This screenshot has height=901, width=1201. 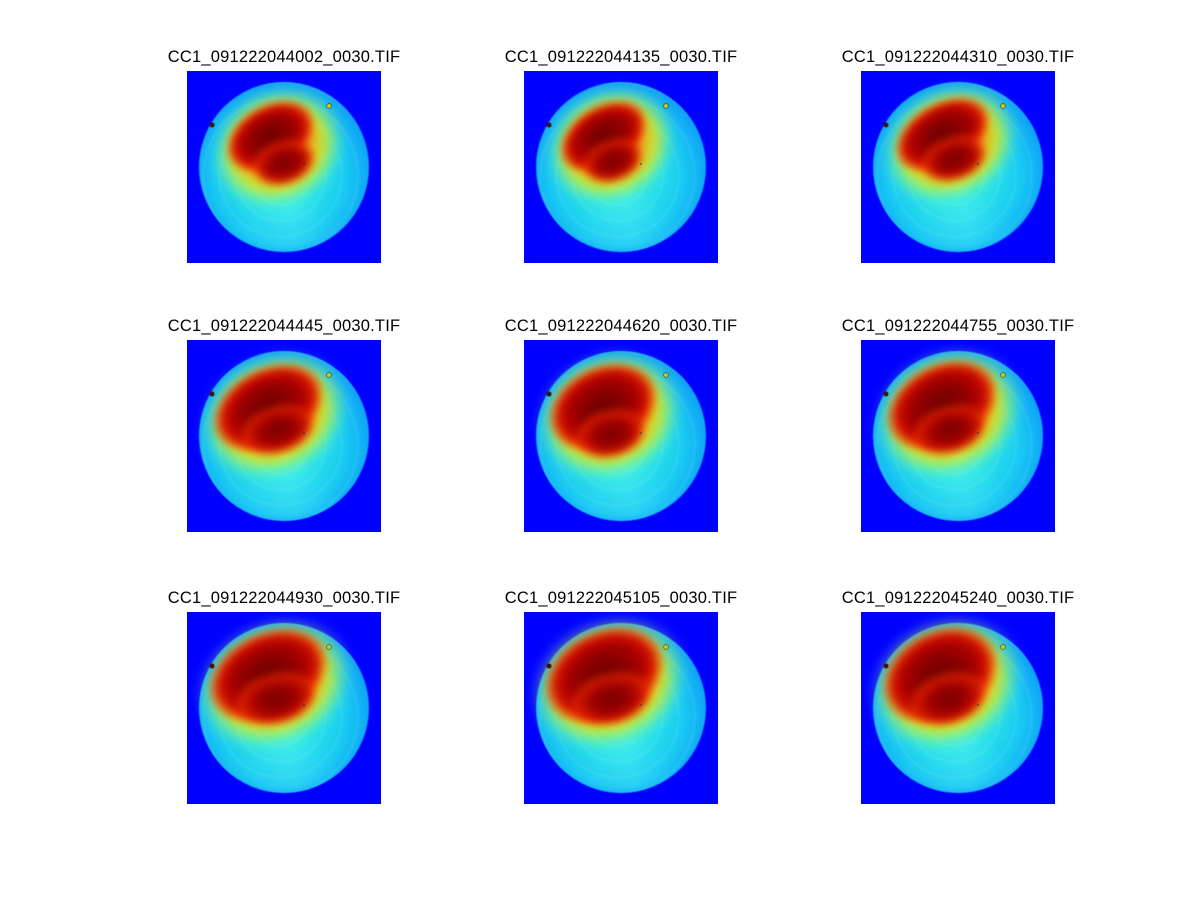 What do you see at coordinates (621, 326) in the screenshot?
I see `panel-title: CC1_091222044620_0030.TIF` at bounding box center [621, 326].